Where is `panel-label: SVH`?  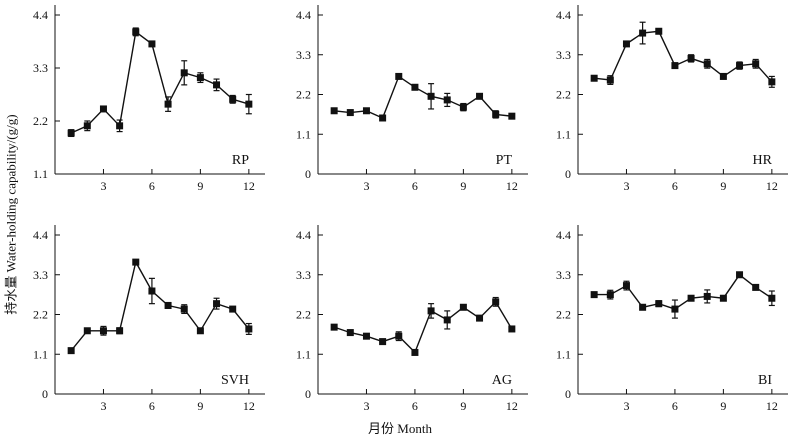
panel-label: SVH is located at coordinates (235, 380).